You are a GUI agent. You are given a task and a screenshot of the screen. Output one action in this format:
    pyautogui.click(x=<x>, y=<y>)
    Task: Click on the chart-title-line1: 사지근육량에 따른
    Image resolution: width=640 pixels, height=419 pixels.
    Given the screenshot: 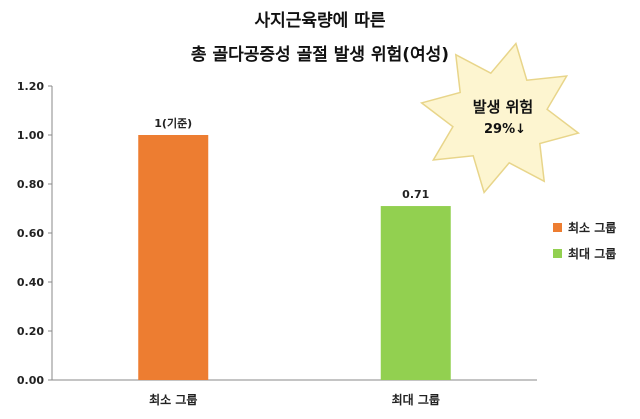 What is the action you would take?
    pyautogui.click(x=320, y=21)
    